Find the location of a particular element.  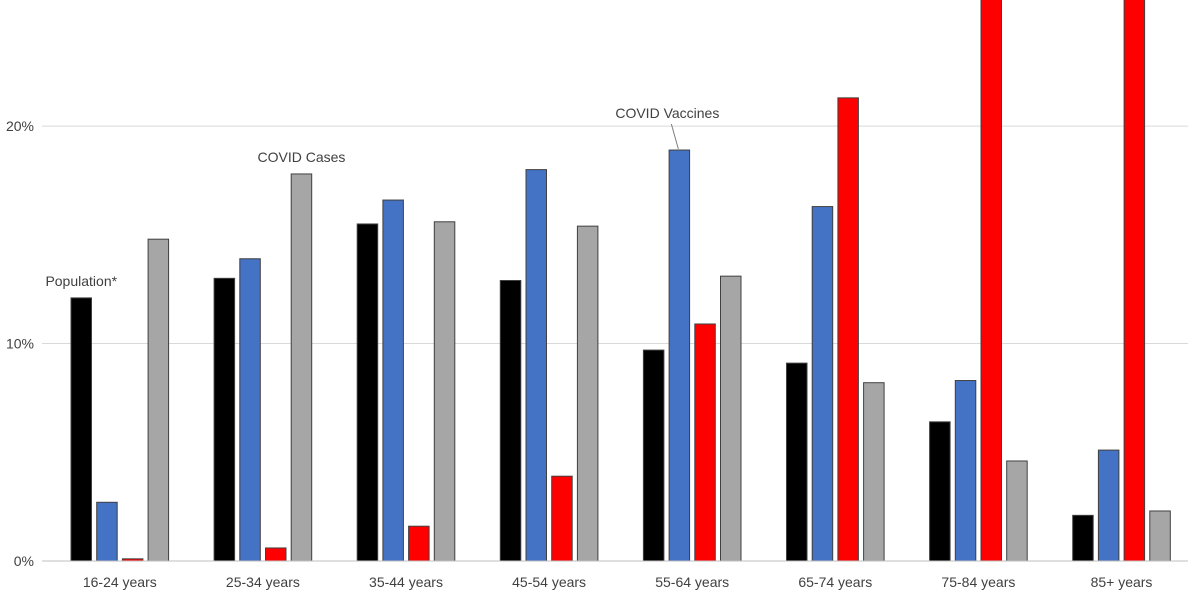

x-category-label: 85+ years is located at coordinates (1122, 582).